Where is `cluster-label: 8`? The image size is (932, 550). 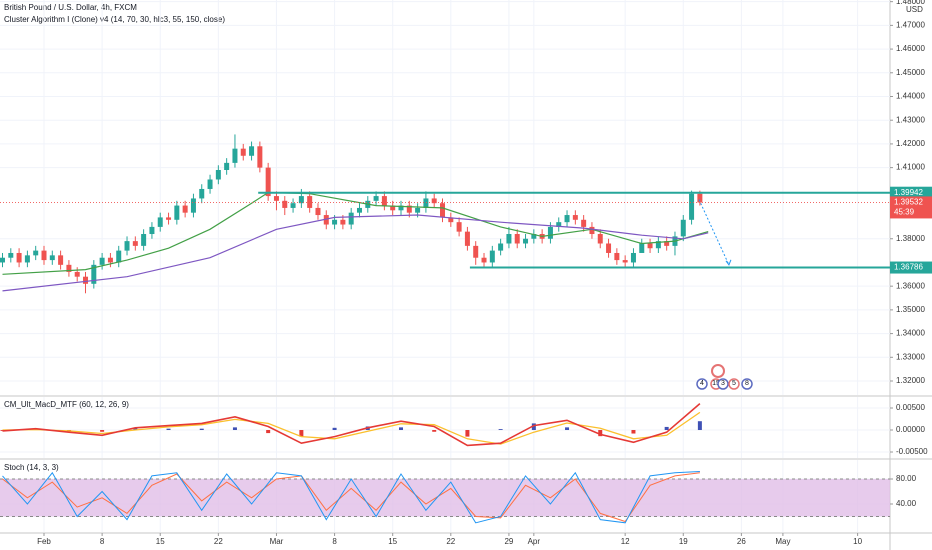
cluster-label: 8 is located at coordinates (747, 383).